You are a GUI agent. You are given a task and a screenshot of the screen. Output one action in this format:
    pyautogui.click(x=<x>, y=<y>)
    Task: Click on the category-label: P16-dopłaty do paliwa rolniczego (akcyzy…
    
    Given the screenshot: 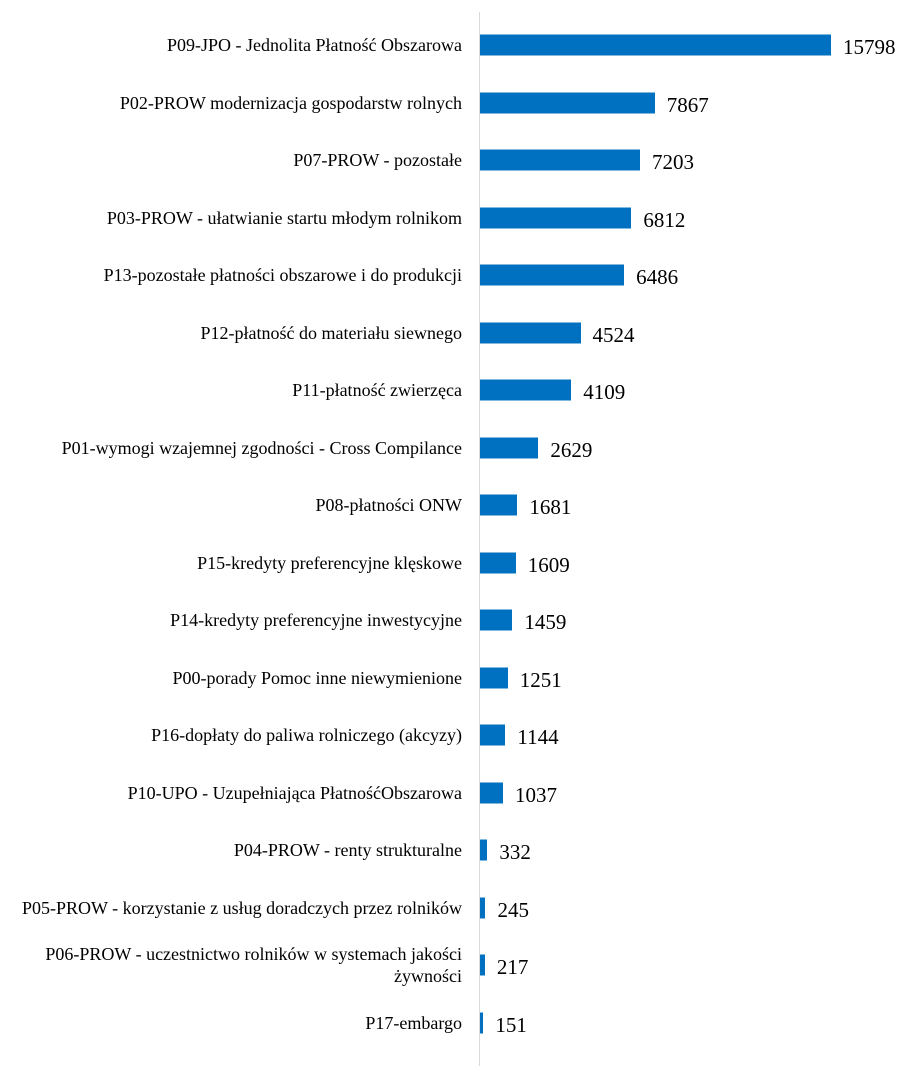 What is the action you would take?
    pyautogui.click(x=306, y=735)
    